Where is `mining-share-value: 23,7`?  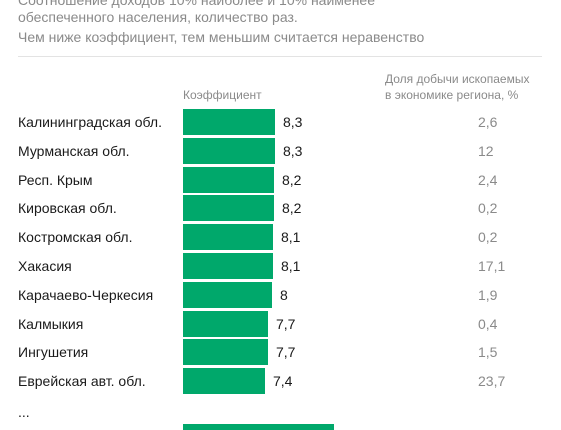 mining-share-value: 23,7 is located at coordinates (492, 381).